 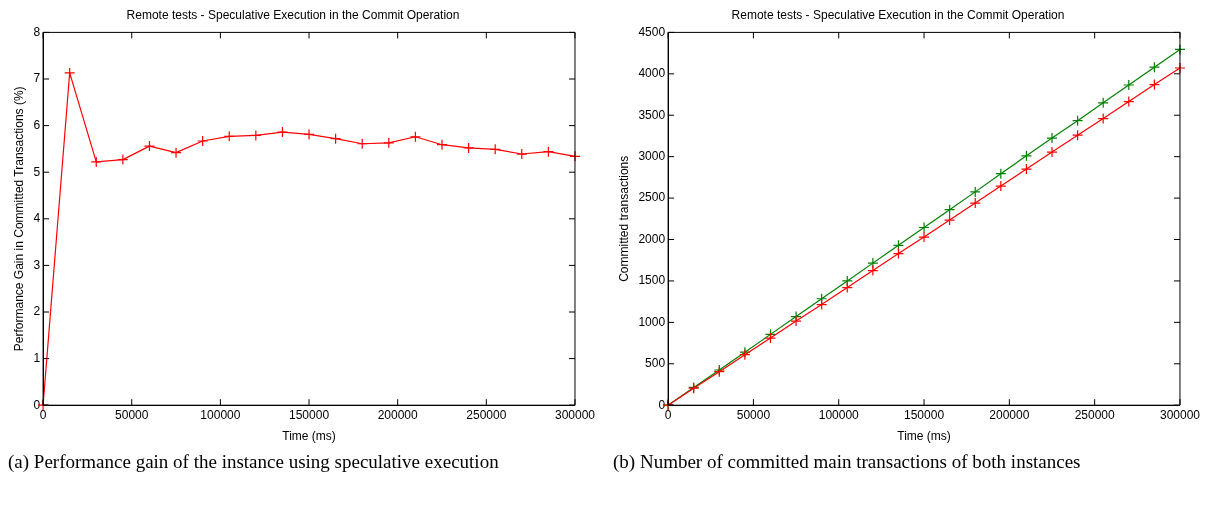 What do you see at coordinates (652, 114) in the screenshot?
I see `y-tick-label: 3500` at bounding box center [652, 114].